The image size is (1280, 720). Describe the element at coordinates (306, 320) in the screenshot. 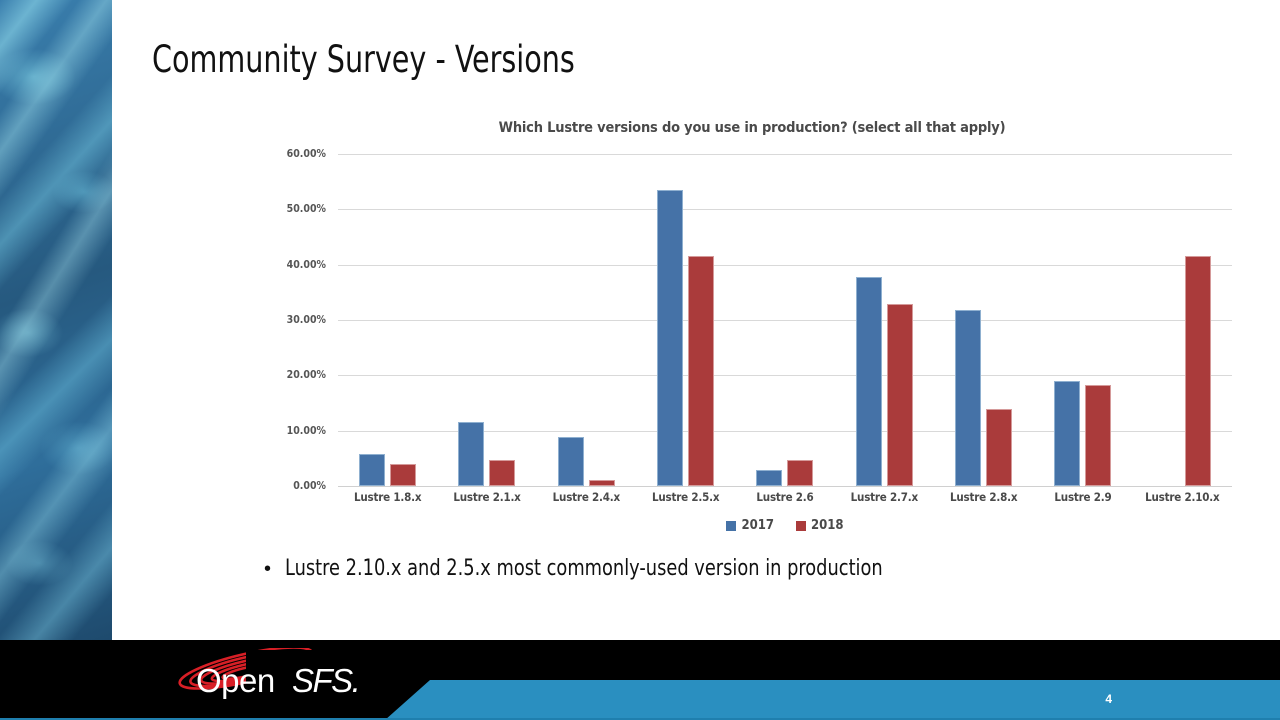

I see `y-axis-tick: 30.00%` at that location.